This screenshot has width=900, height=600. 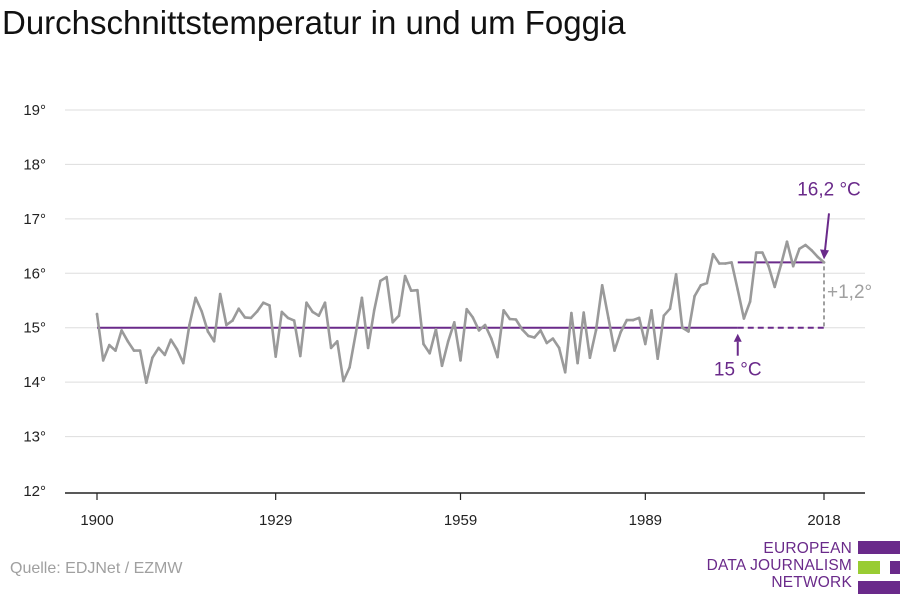 What do you see at coordinates (849, 292) in the screenshot?
I see `delta-label: +1,2°` at bounding box center [849, 292].